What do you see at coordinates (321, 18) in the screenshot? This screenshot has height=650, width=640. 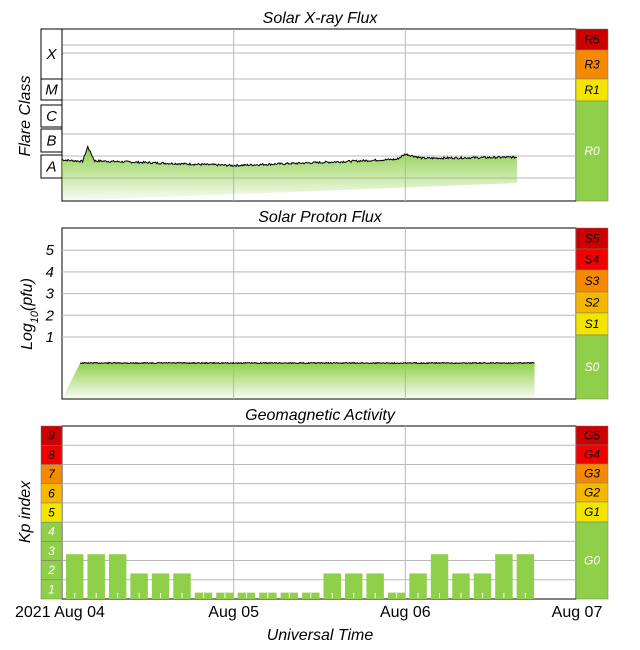 I see `xray-title: Solar X-ray Flux` at bounding box center [321, 18].